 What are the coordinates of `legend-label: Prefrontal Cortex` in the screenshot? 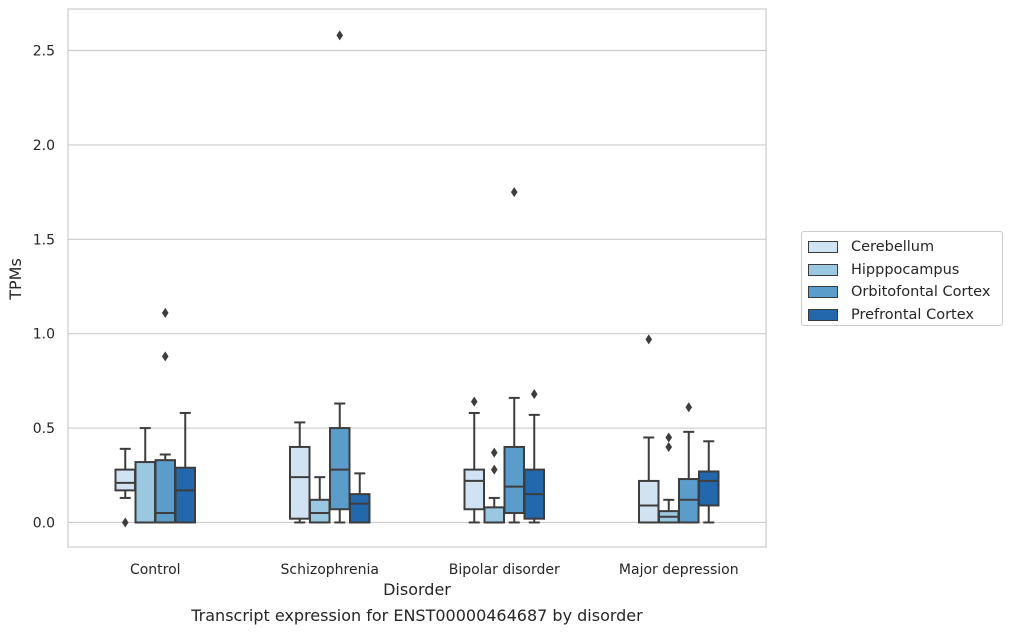 It's located at (912, 314).